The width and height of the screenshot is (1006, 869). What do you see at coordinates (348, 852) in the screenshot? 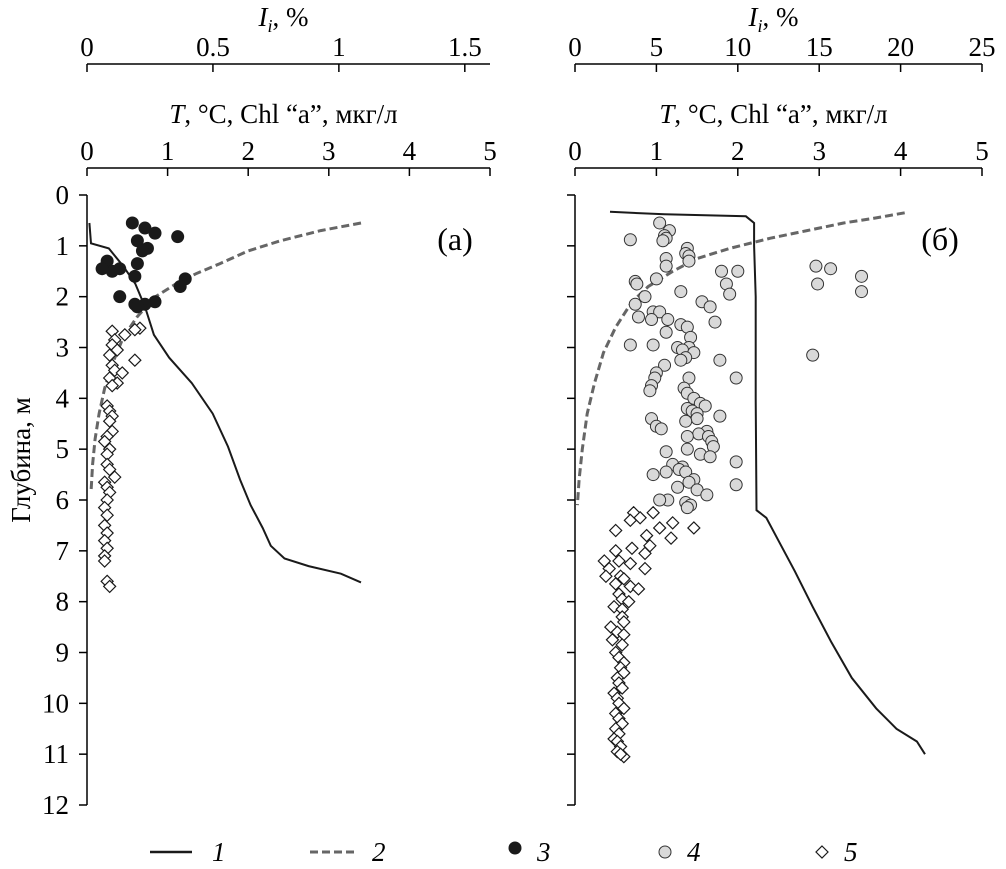
I see `legend-item-2: 2` at bounding box center [348, 852].